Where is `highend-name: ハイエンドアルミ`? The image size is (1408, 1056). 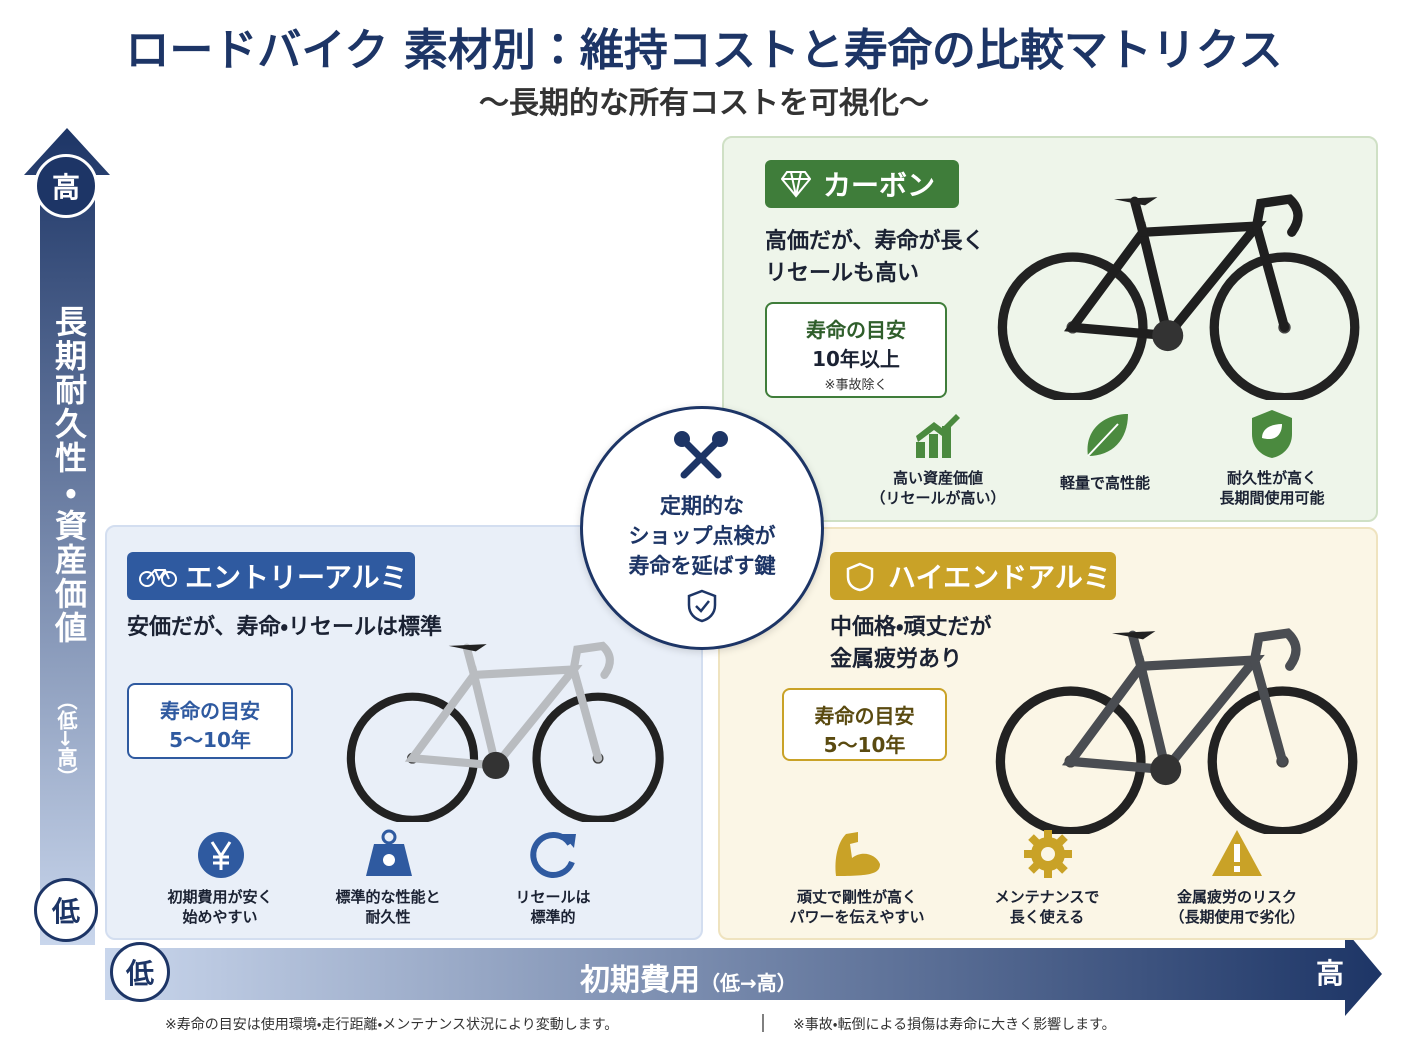 highend-name: ハイエンドアルミ is located at coordinates (999, 577).